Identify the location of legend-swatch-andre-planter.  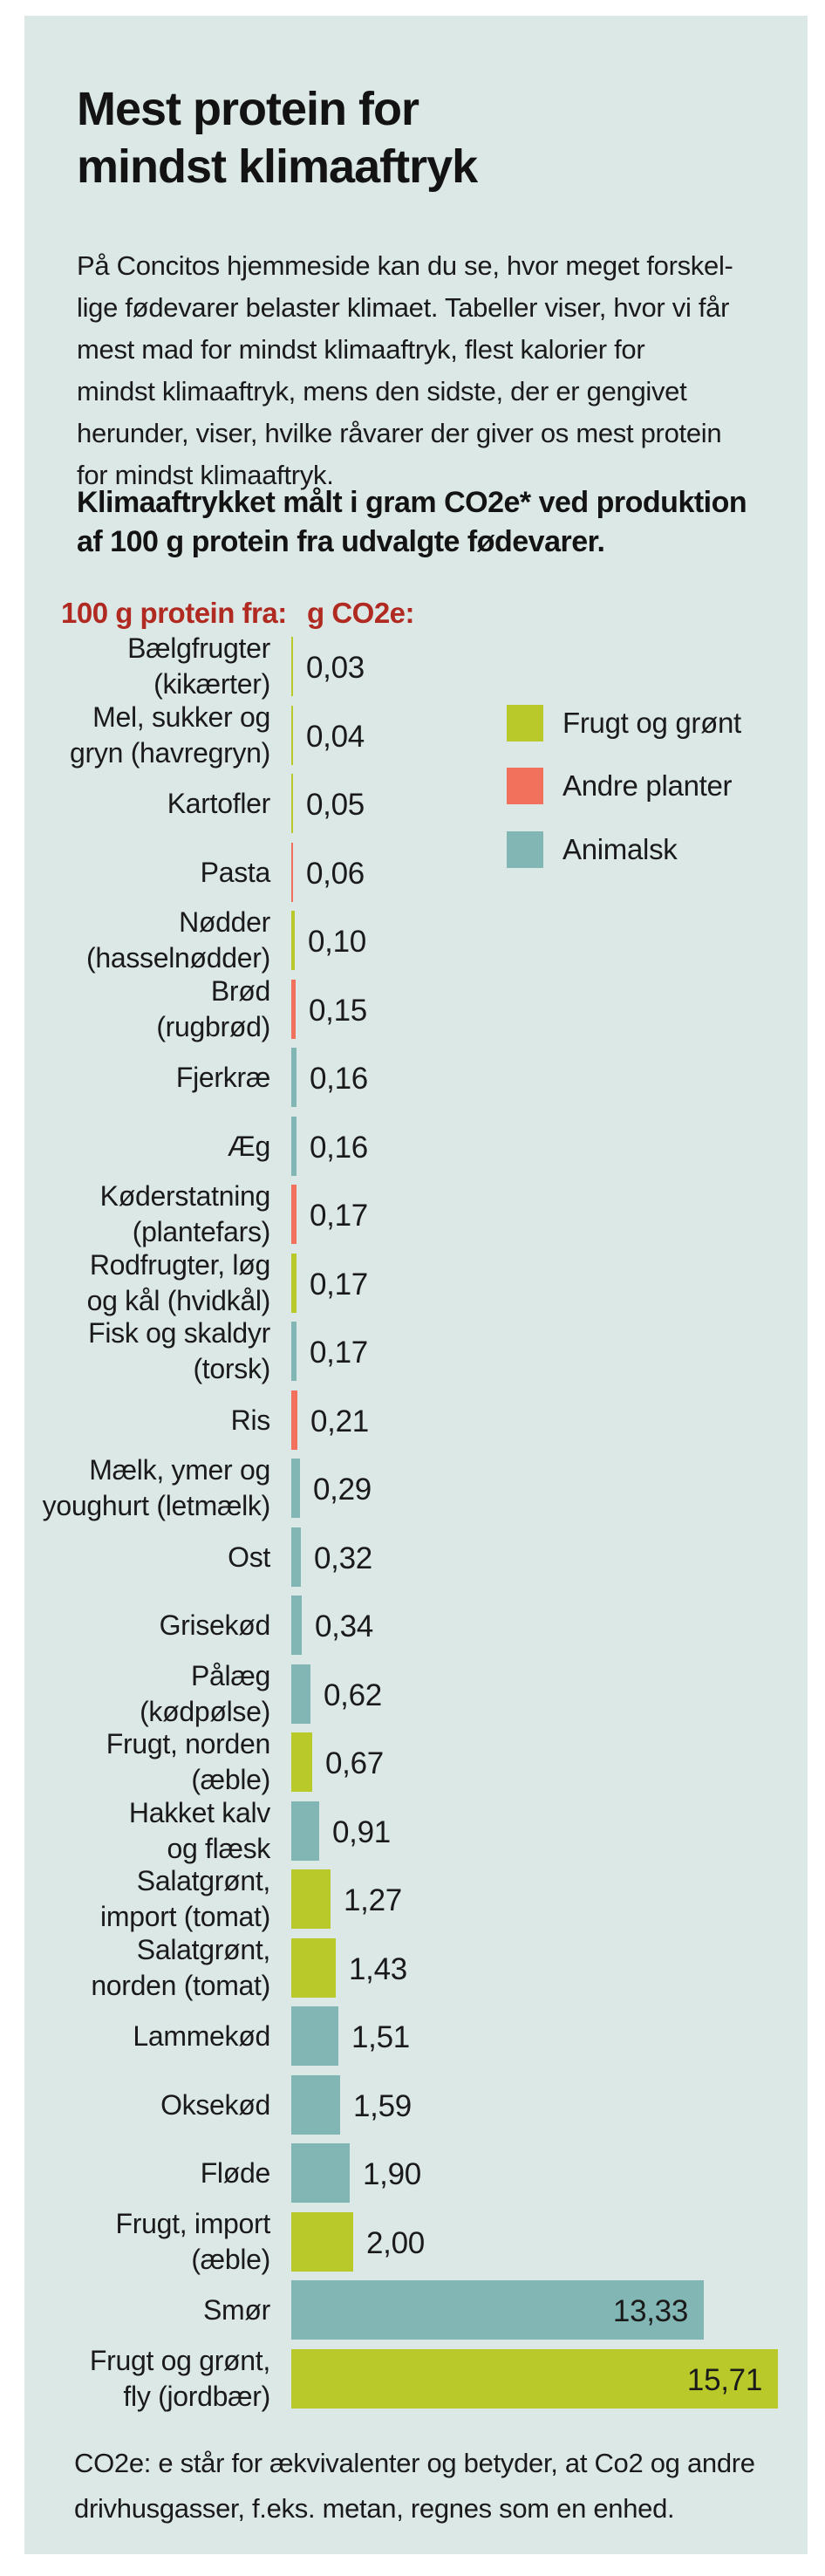
(525, 786).